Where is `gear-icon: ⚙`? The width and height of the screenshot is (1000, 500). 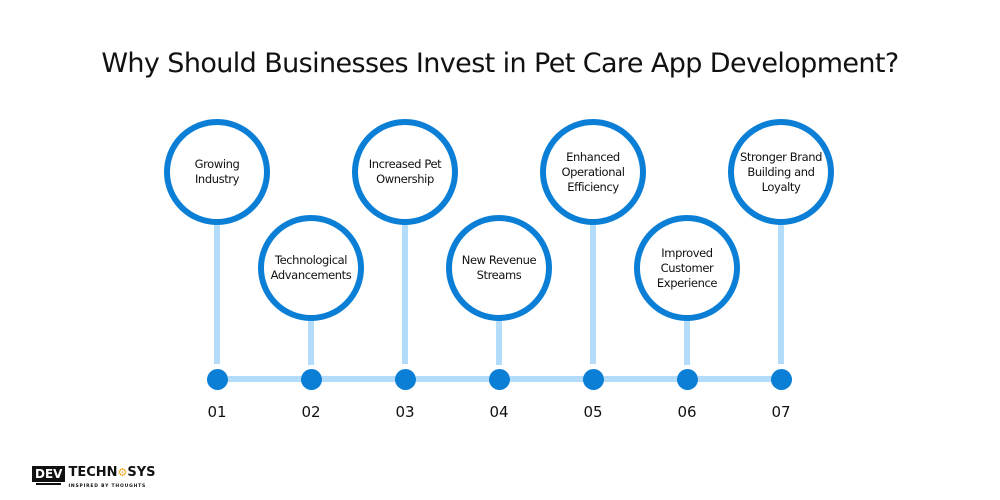
gear-icon: ⚙ is located at coordinates (122, 472).